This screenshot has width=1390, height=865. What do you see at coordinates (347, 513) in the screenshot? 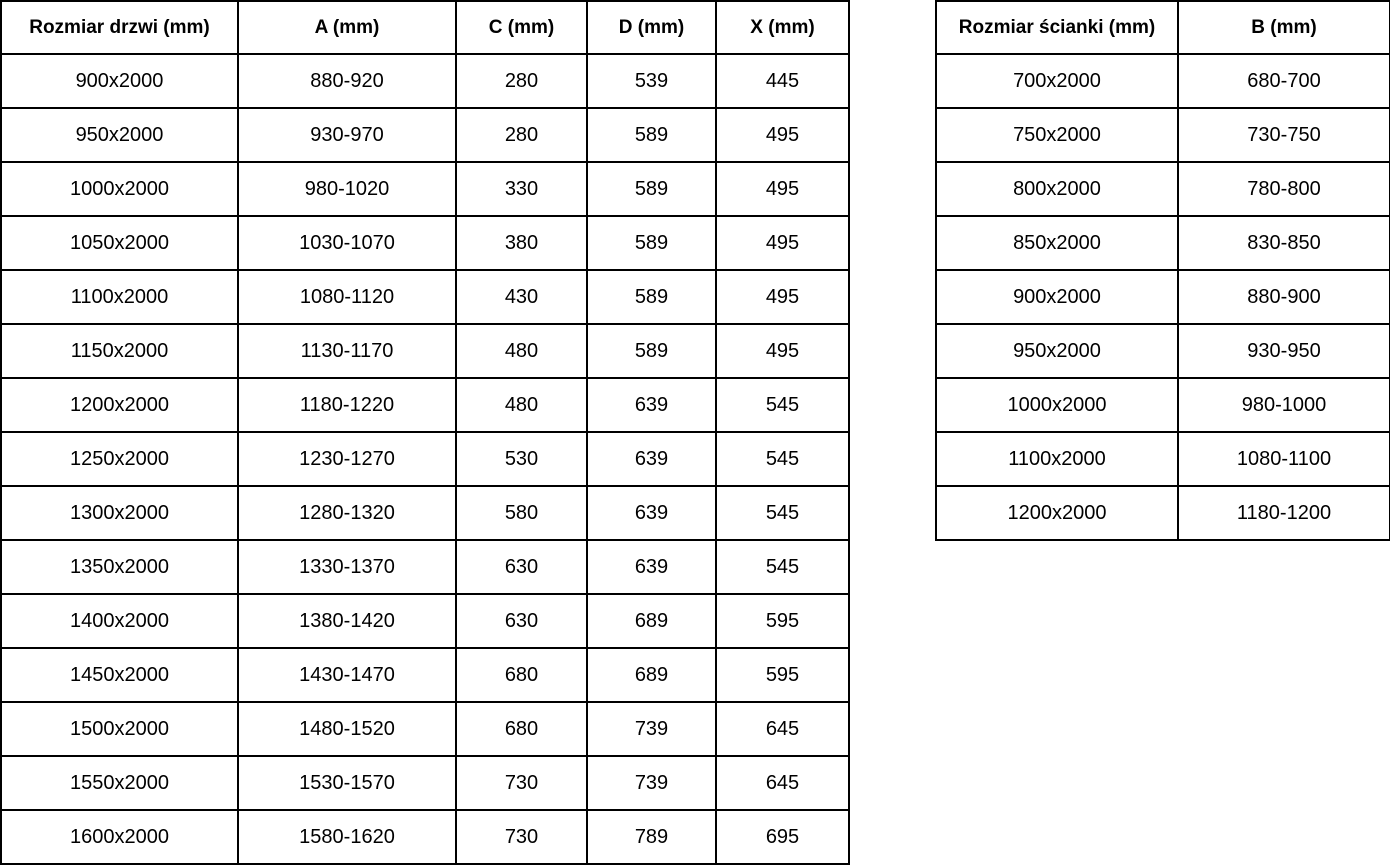
I see `table-cell: 1280-1320` at bounding box center [347, 513].